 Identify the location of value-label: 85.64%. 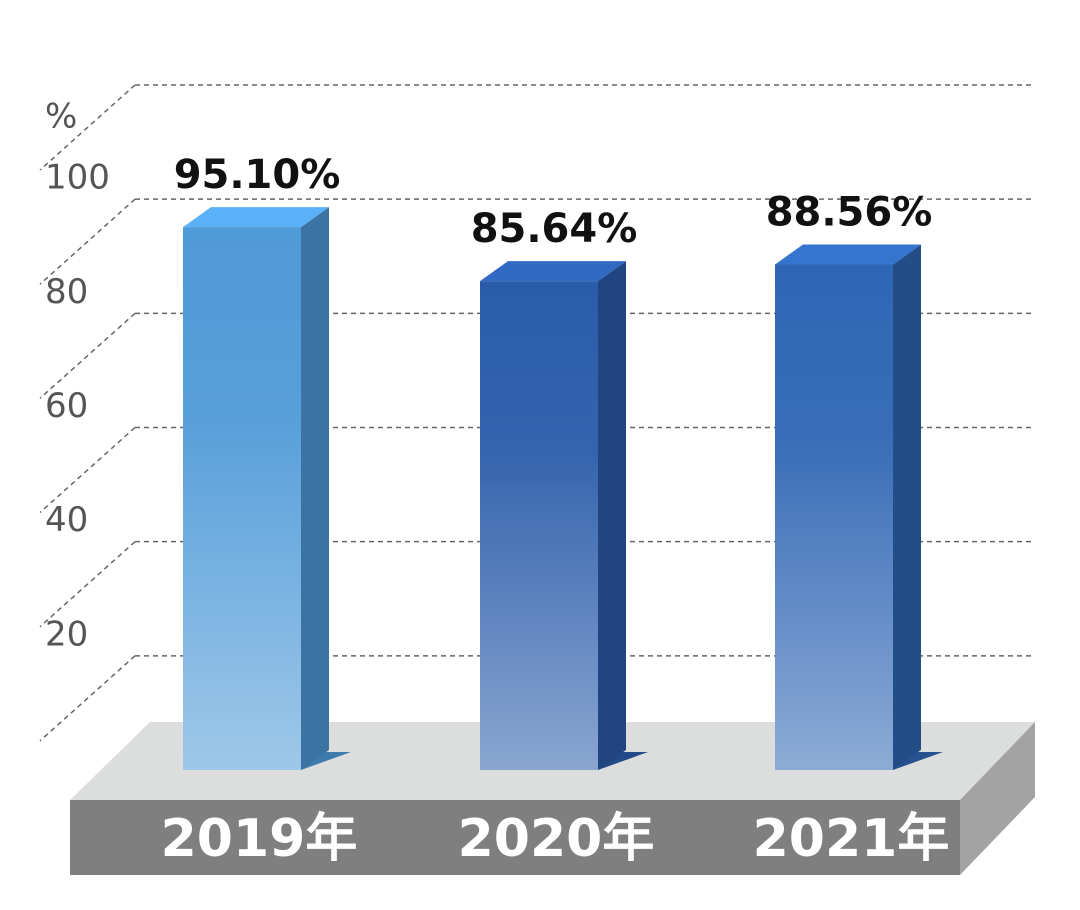
(554, 229).